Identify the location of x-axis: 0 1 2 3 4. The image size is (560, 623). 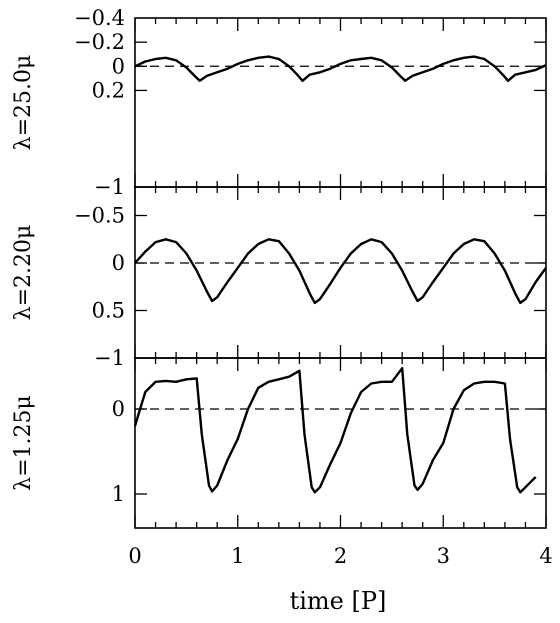
(340, 556).